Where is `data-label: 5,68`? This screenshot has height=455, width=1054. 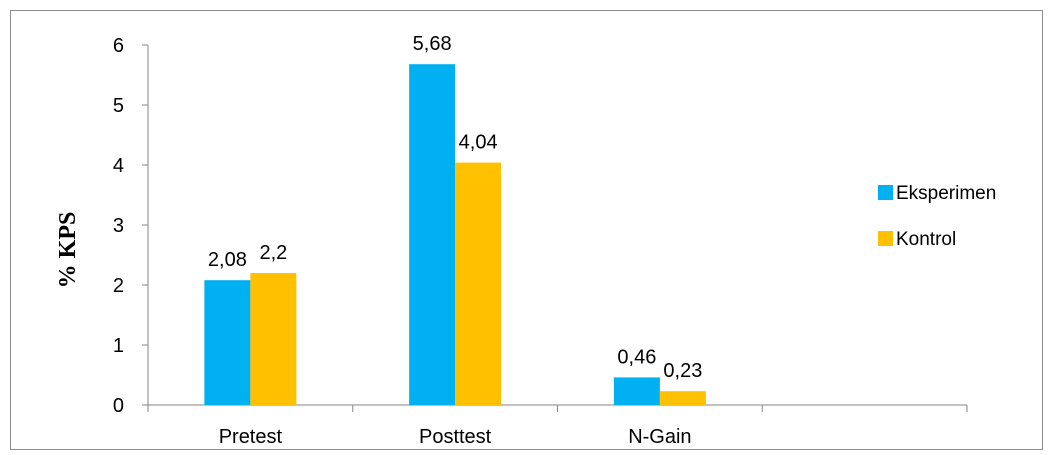 data-label: 5,68 is located at coordinates (432, 44).